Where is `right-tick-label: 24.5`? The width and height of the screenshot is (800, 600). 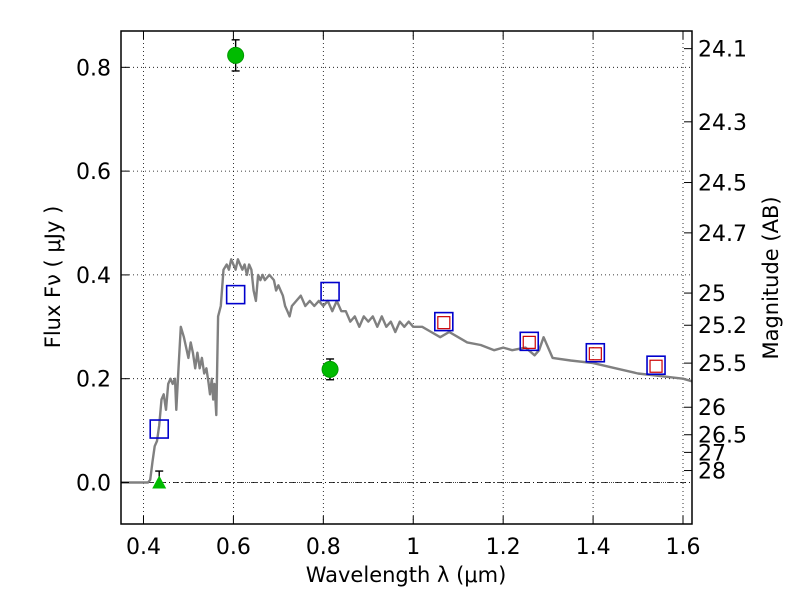
right-tick-label: 24.5 is located at coordinates (722, 184).